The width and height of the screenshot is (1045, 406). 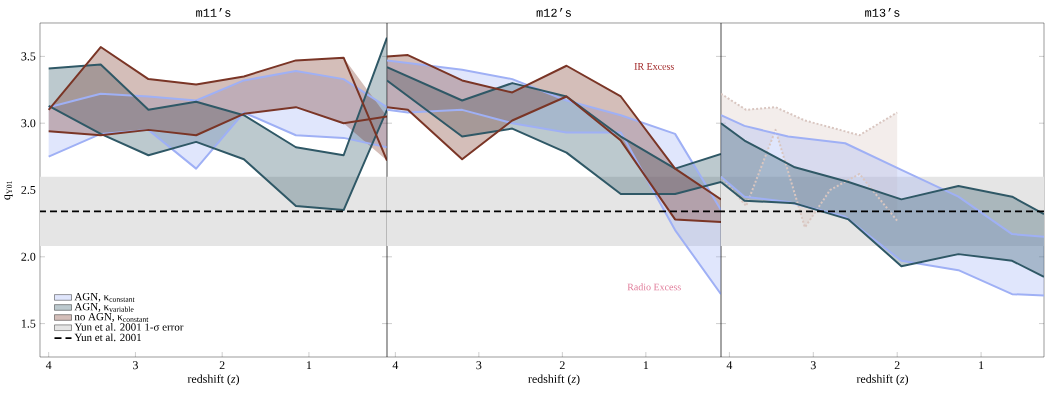 What do you see at coordinates (104, 297) in the screenshot?
I see `legend-label: AGN, κ$_{constant}$` at bounding box center [104, 297].